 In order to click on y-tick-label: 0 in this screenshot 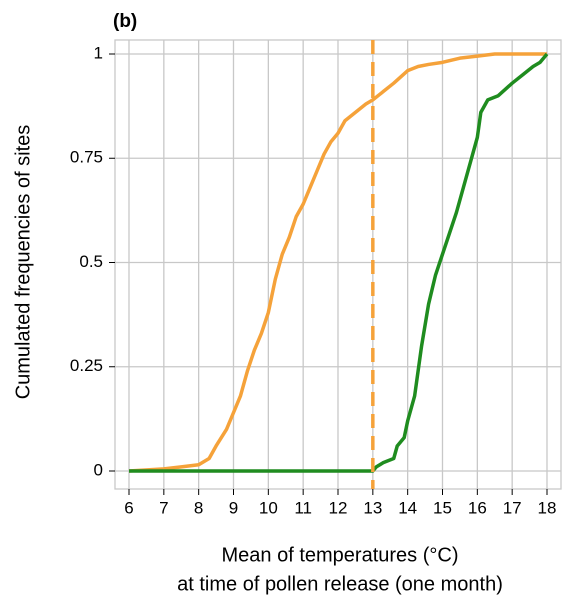, I will do `click(98, 469)`.